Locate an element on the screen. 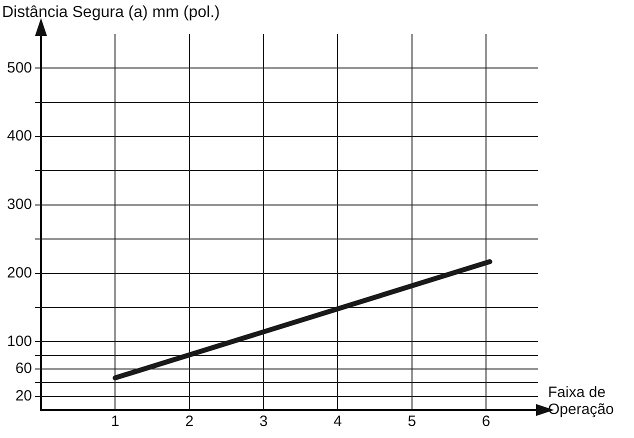 Image resolution: width=634 pixels, height=438 pixels. y-tick-label: 100 is located at coordinates (19, 341).